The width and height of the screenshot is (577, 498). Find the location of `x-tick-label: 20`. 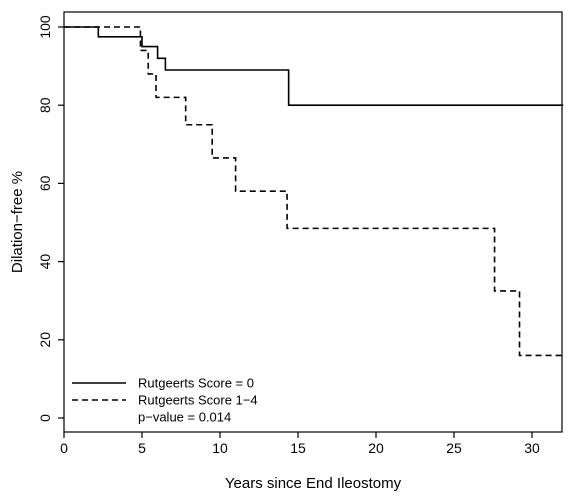

x-tick-label: 20 is located at coordinates (376, 448).